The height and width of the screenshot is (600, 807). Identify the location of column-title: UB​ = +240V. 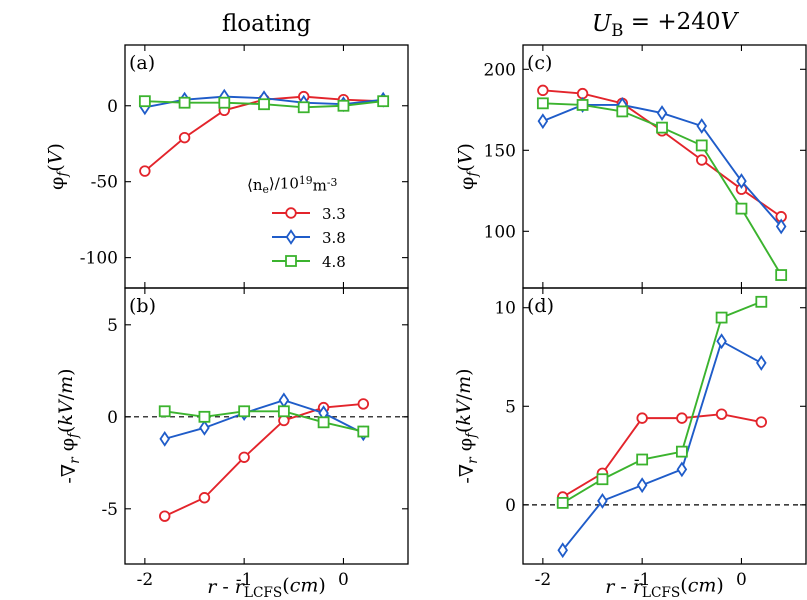
(666, 24).